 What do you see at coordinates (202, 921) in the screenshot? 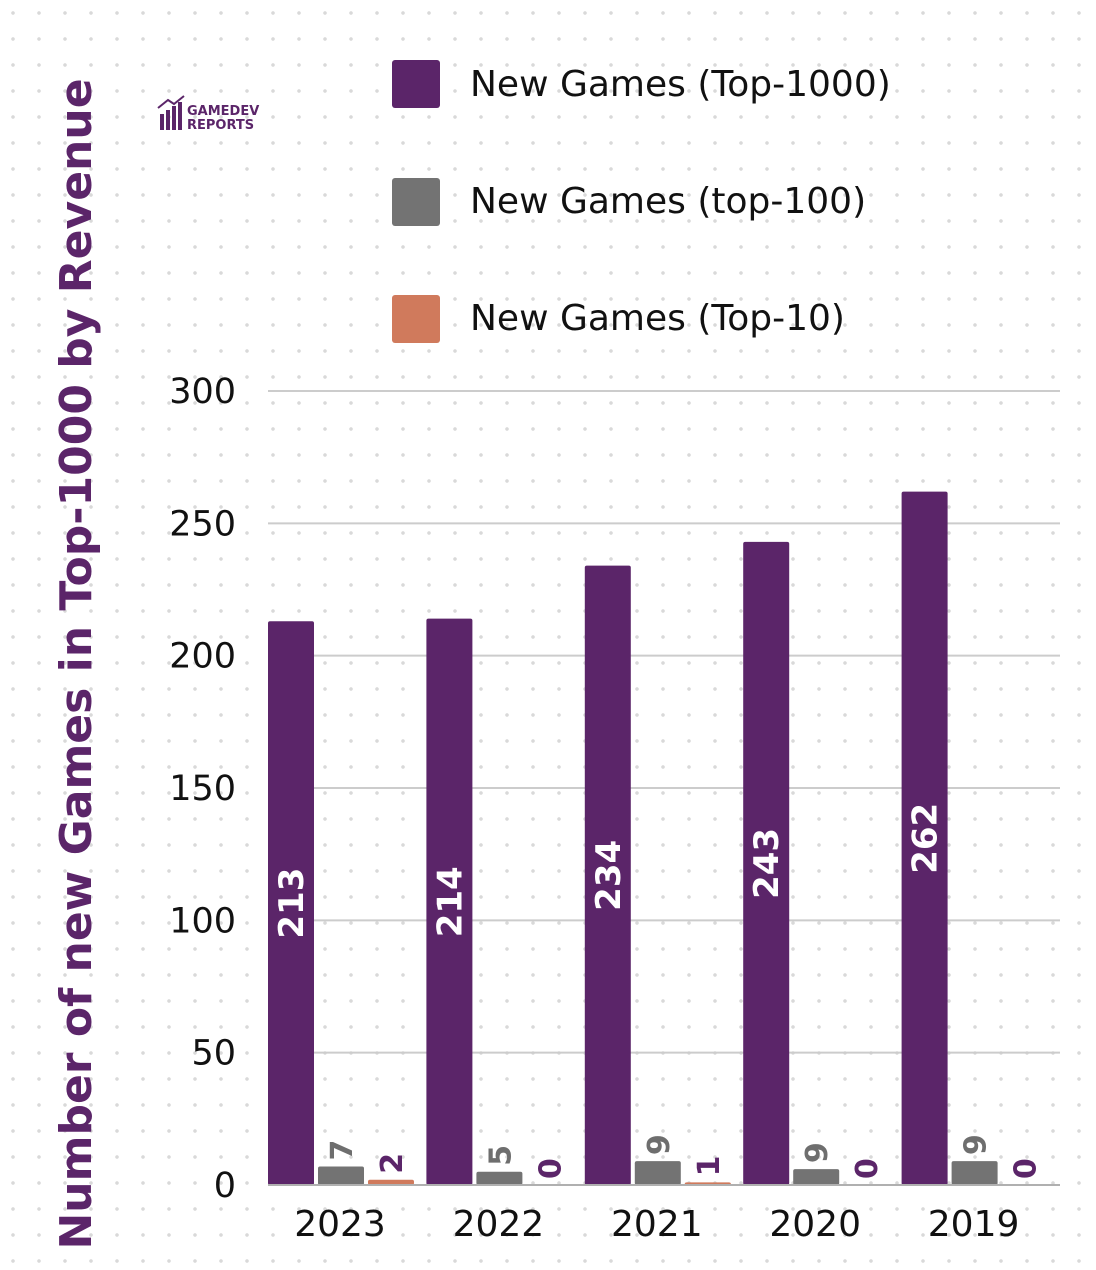
I see `y-tick-label: 100` at bounding box center [202, 921].